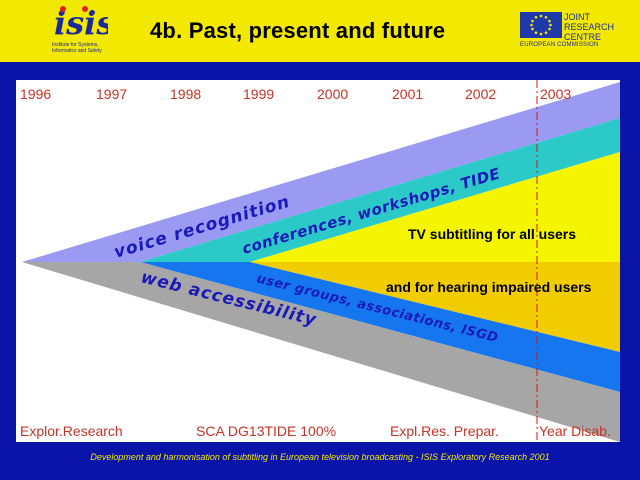  What do you see at coordinates (444, 431) in the screenshot?
I see `phase-label: Expl.Res. Prepar.` at bounding box center [444, 431].